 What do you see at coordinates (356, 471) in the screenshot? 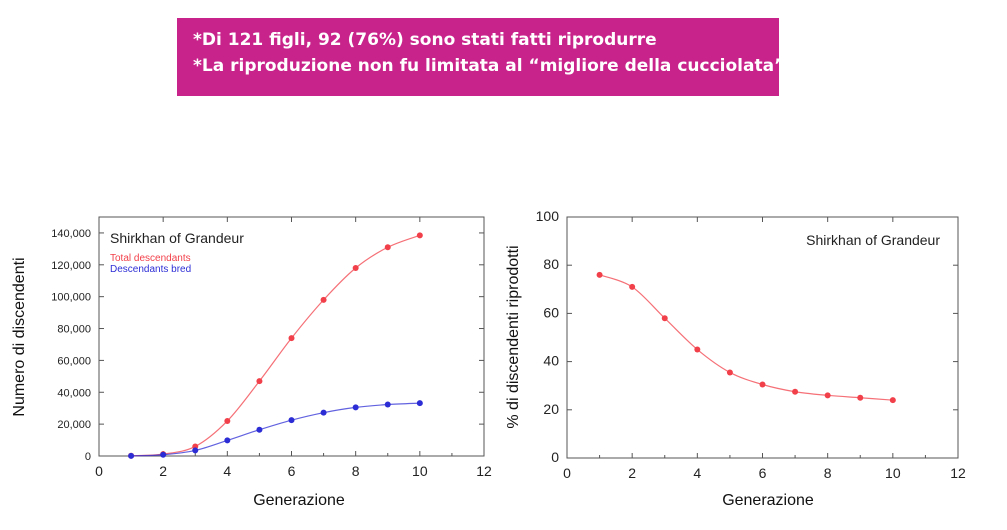
I see `chart1-x-tick-label: 8` at bounding box center [356, 471].